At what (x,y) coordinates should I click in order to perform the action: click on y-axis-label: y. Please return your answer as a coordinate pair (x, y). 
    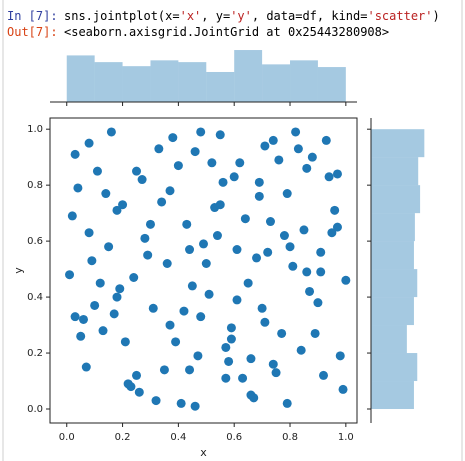
    Looking at the image, I should click on (18, 270).